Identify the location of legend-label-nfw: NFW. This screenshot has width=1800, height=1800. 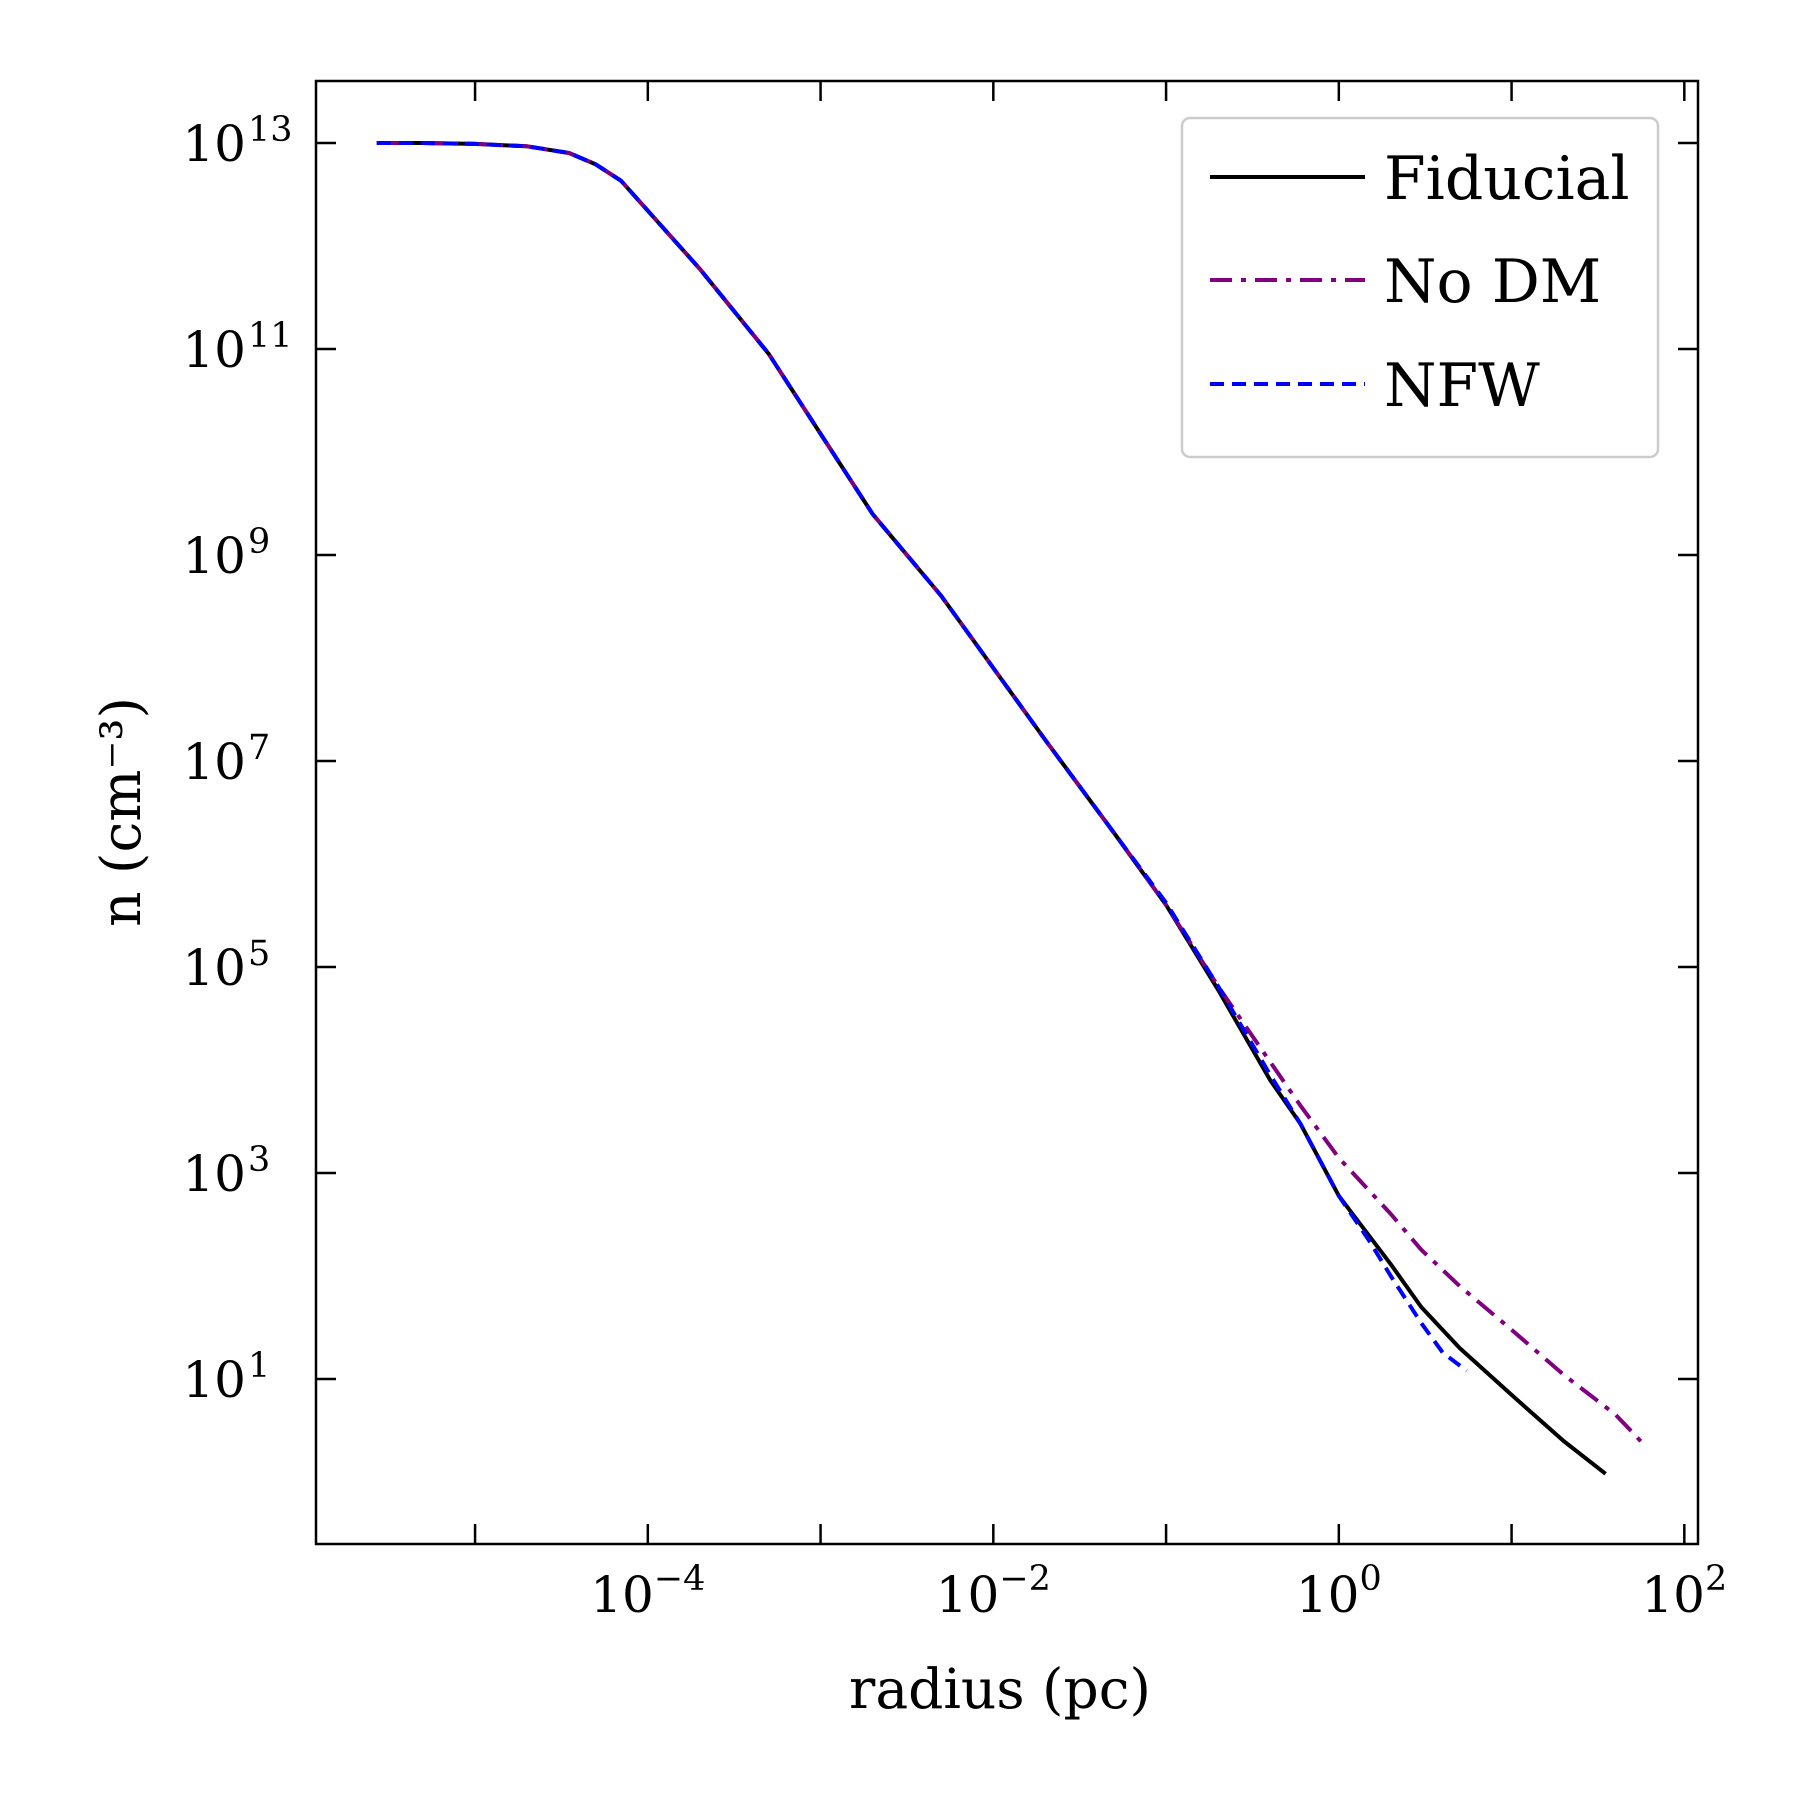
(1462, 386).